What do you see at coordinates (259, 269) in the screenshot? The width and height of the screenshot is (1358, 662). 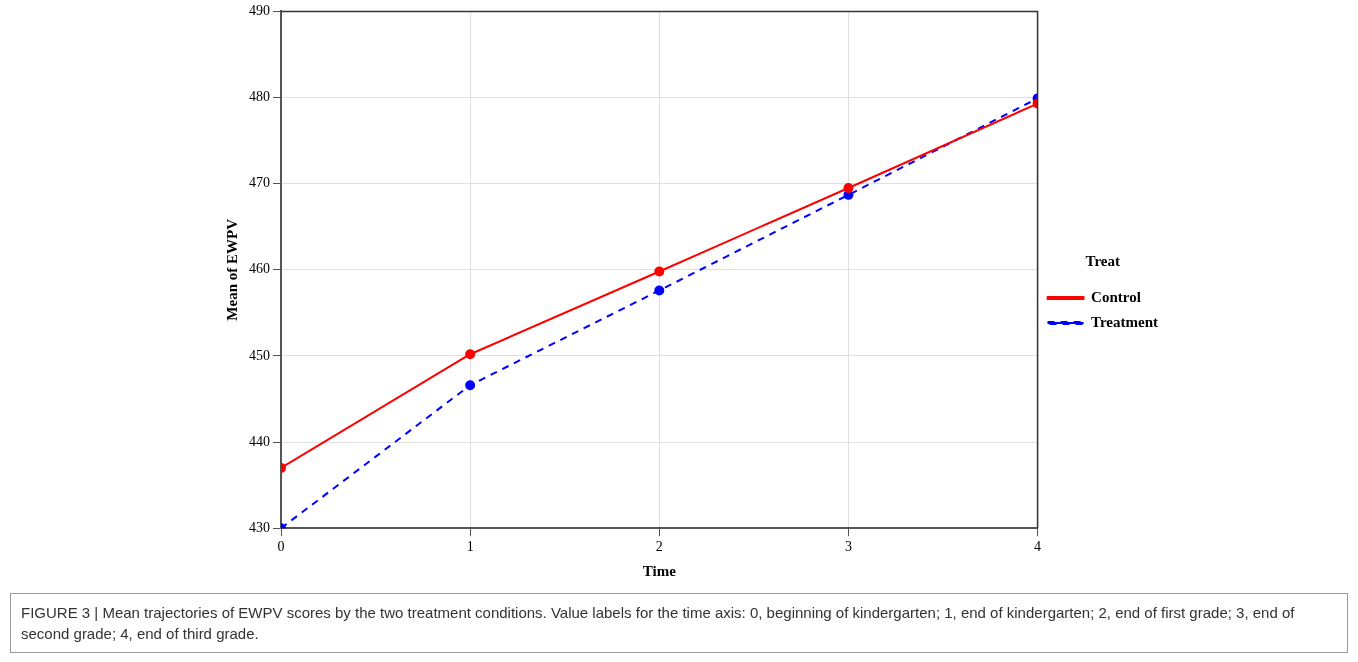 I see `y-tick-label: 460` at bounding box center [259, 269].